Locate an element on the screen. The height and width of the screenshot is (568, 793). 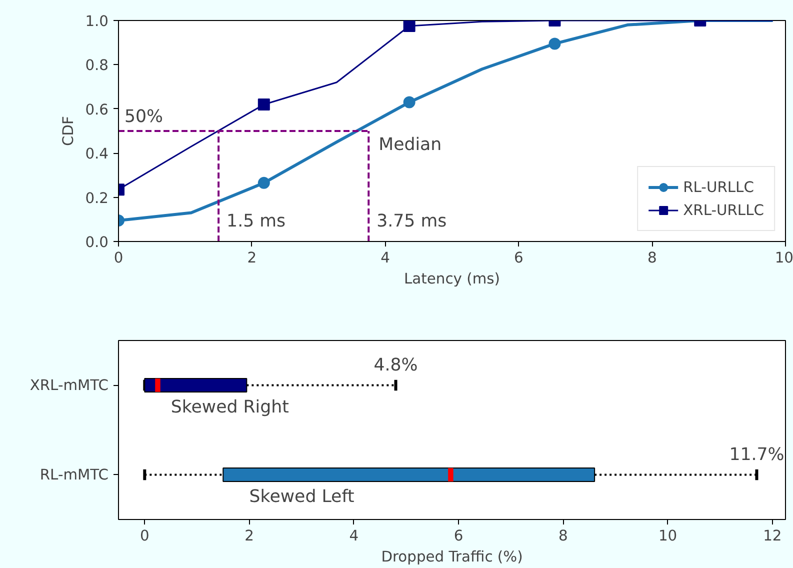
y-axis-title: CDF is located at coordinates (69, 131).